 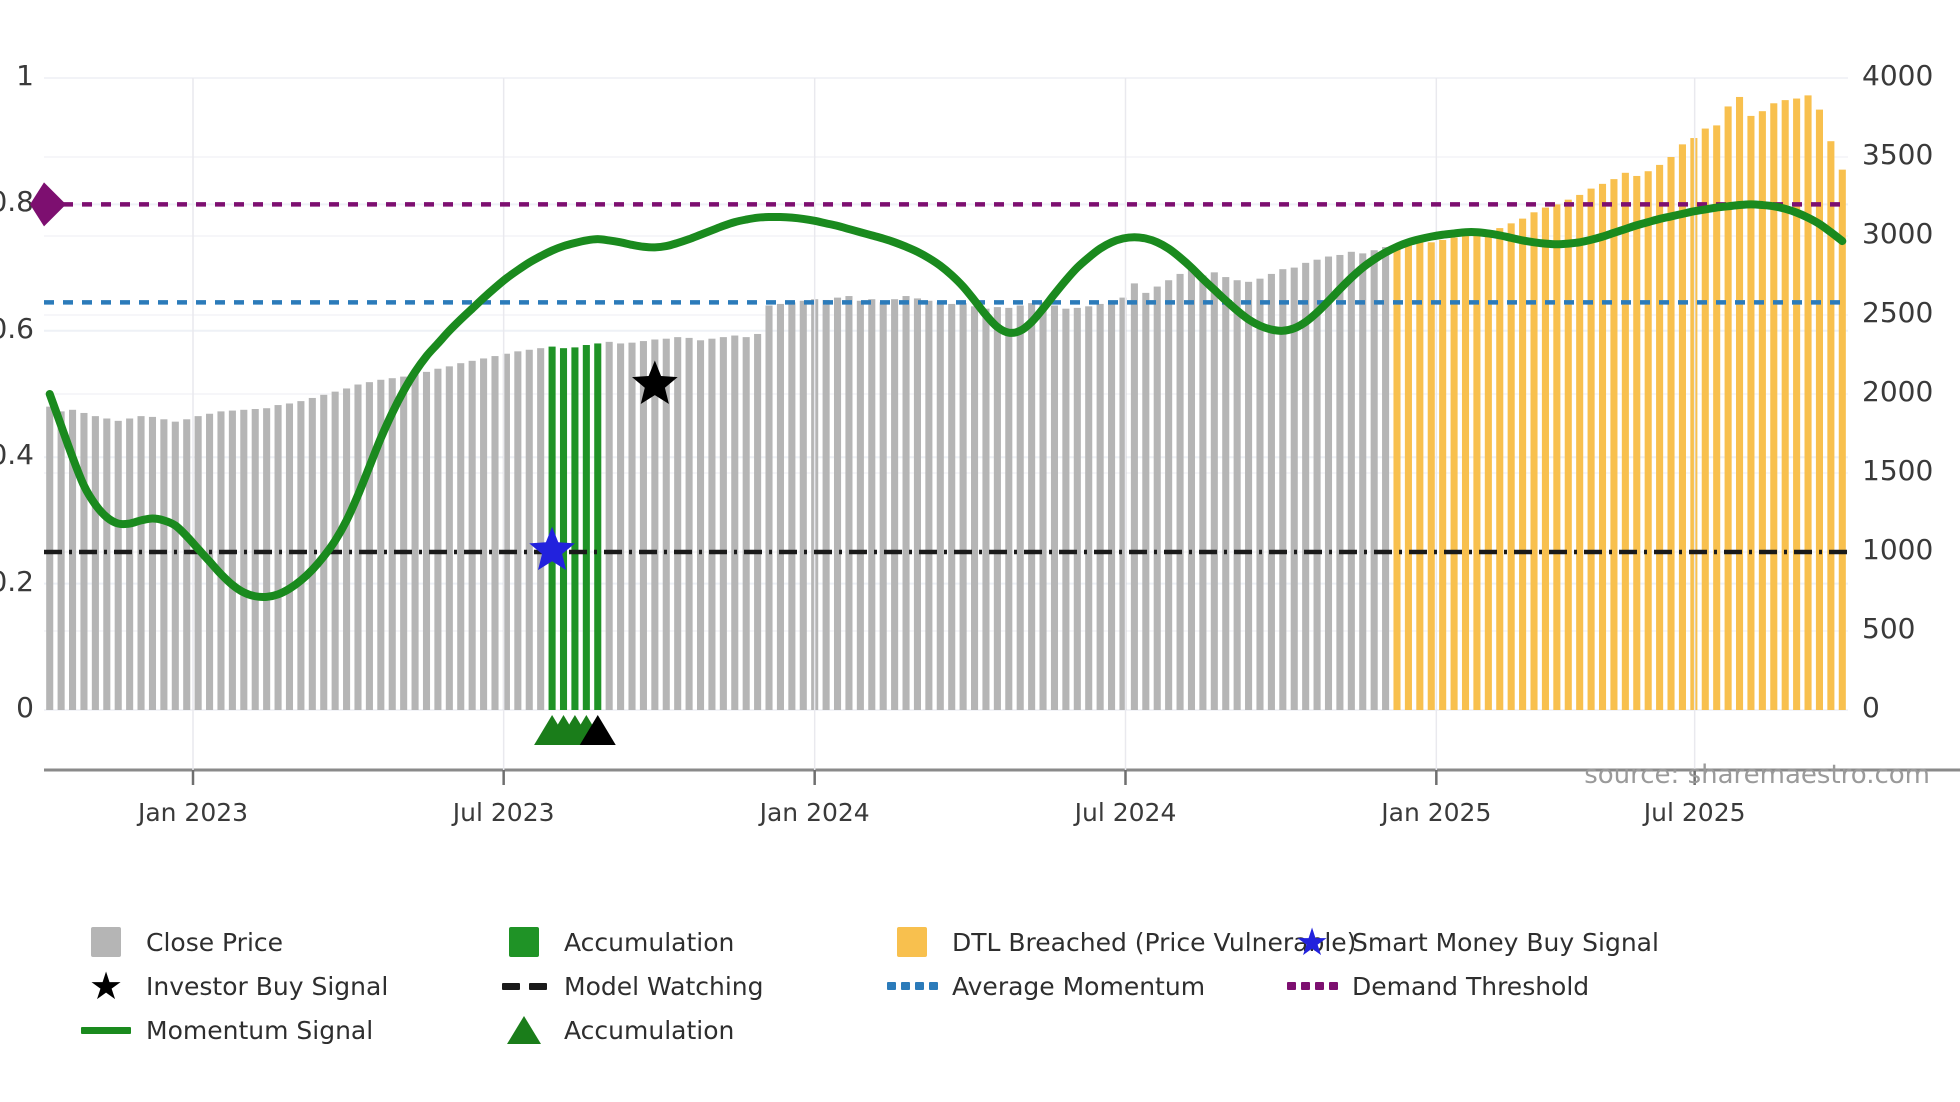 What do you see at coordinates (1898, 470) in the screenshot?
I see `right-axis-tick-label: 1500` at bounding box center [1898, 470].